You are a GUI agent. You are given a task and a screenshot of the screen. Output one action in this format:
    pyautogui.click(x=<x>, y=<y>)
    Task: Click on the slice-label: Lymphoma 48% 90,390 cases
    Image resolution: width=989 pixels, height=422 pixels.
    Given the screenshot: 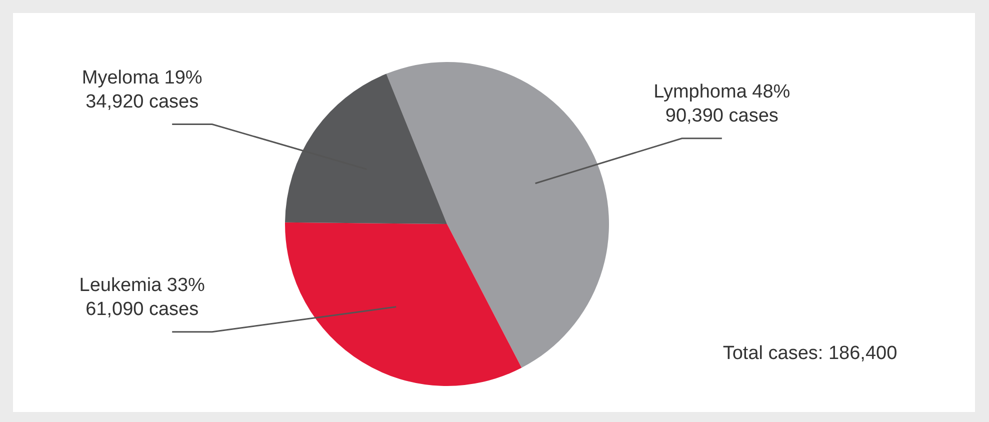 What is the action you would take?
    pyautogui.click(x=722, y=104)
    